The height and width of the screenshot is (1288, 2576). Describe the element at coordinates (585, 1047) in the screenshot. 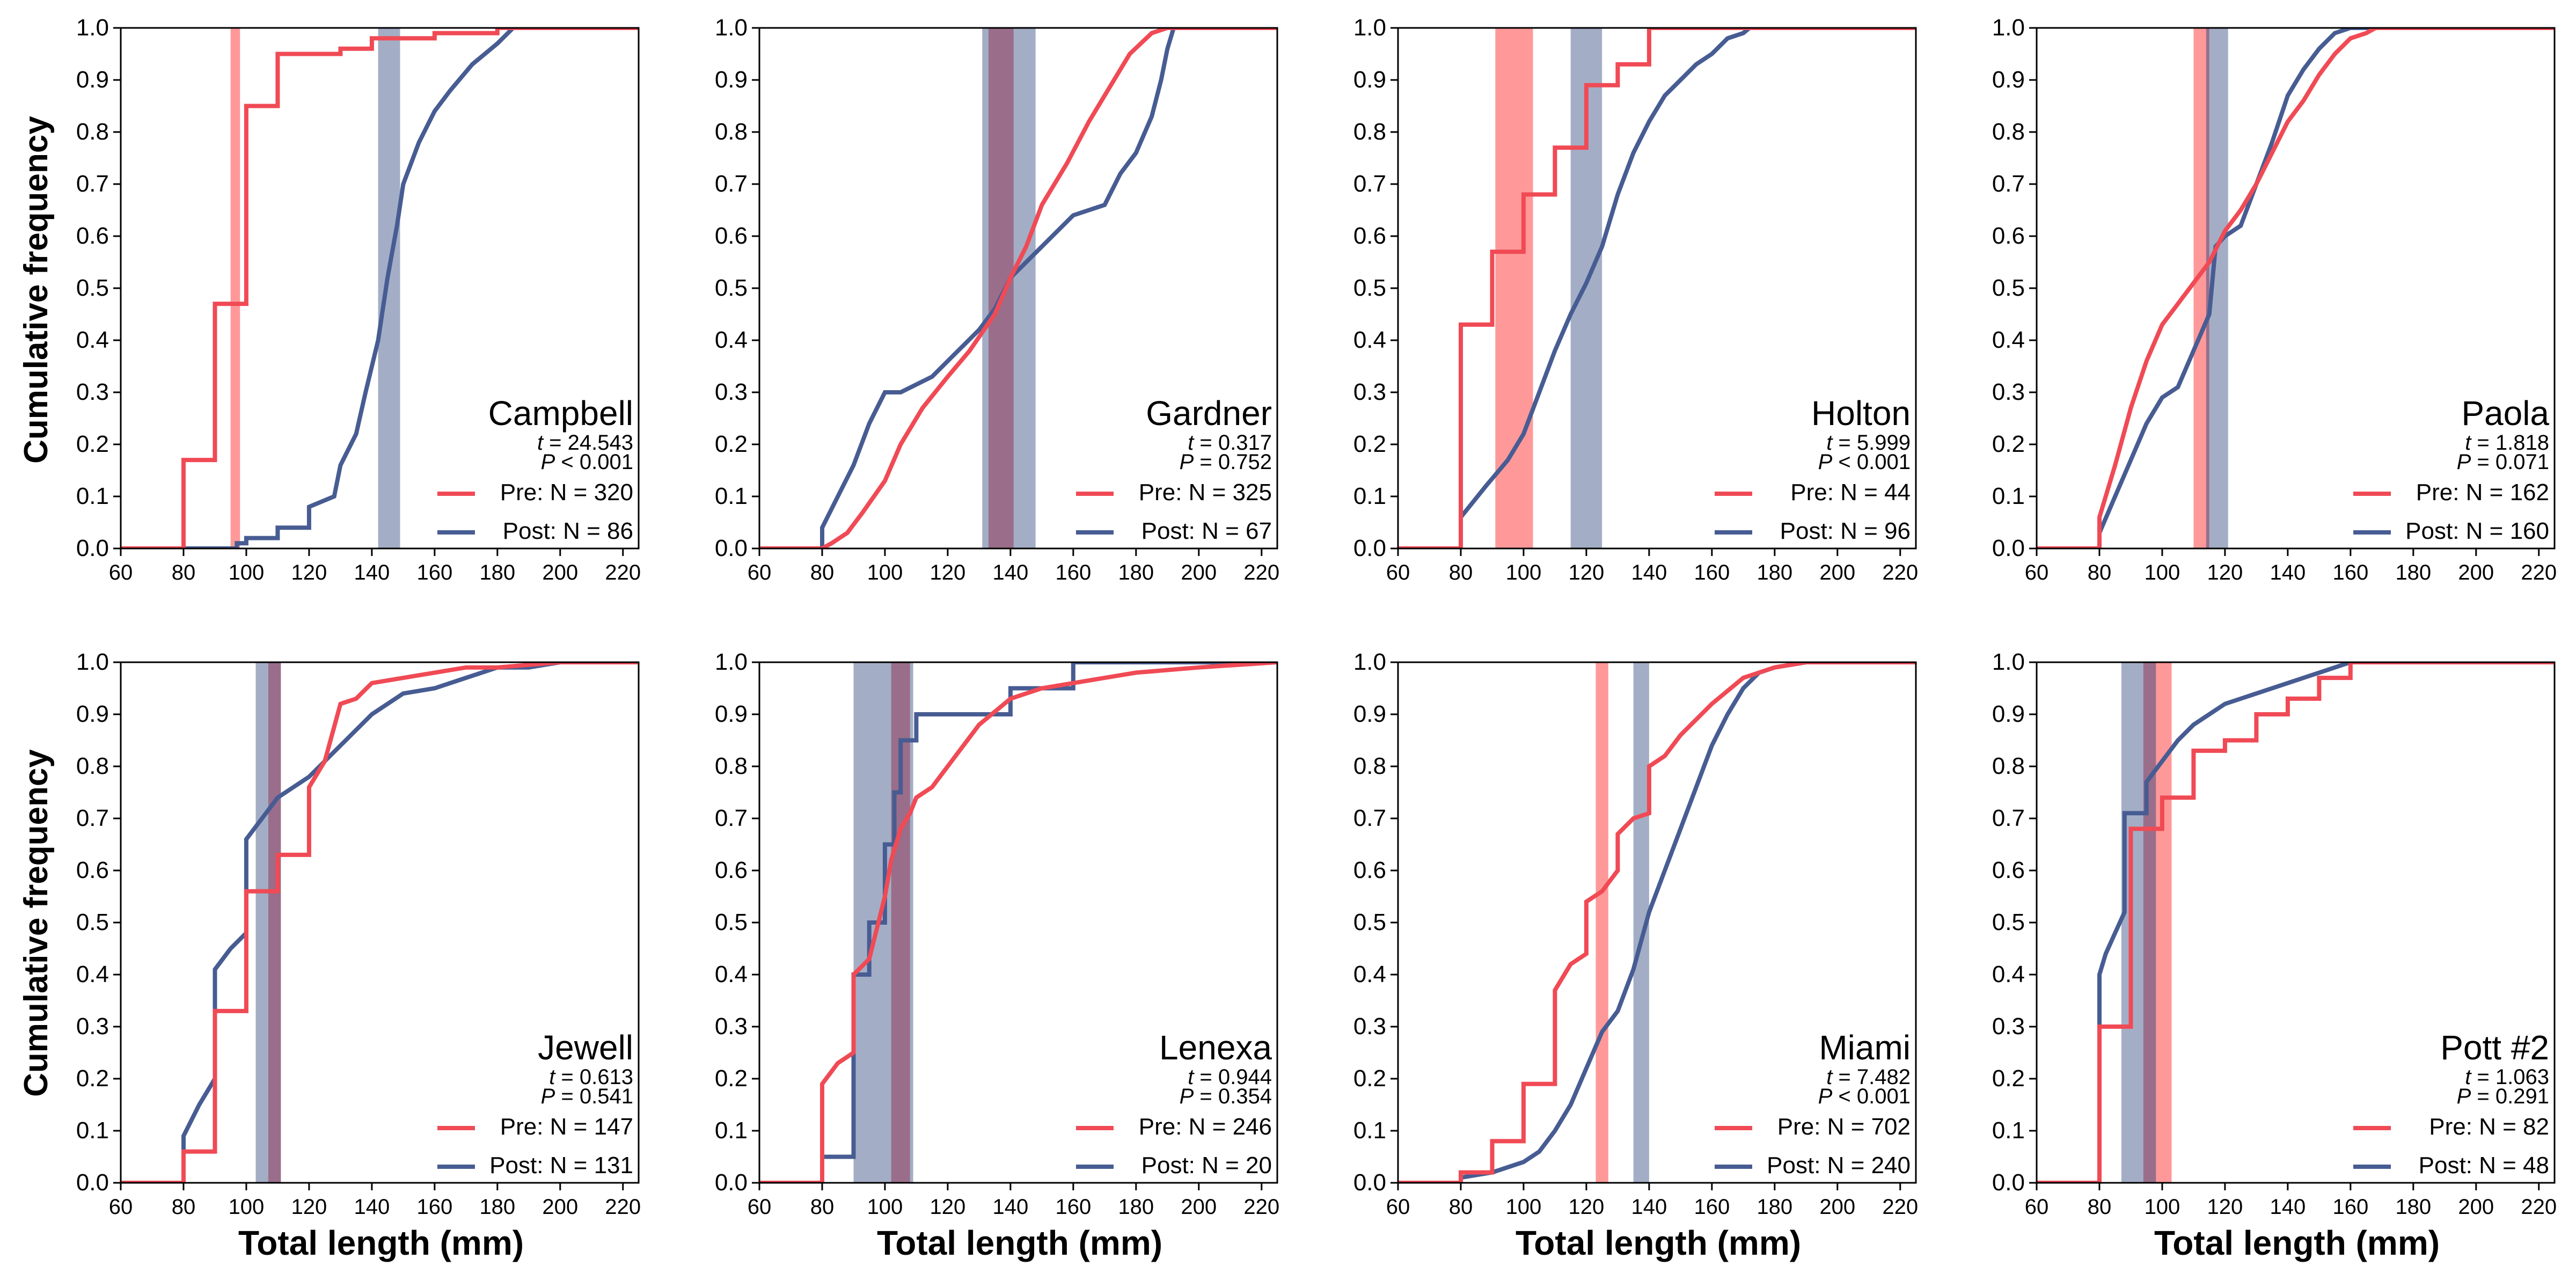

I see `site-name: Jewell` at that location.